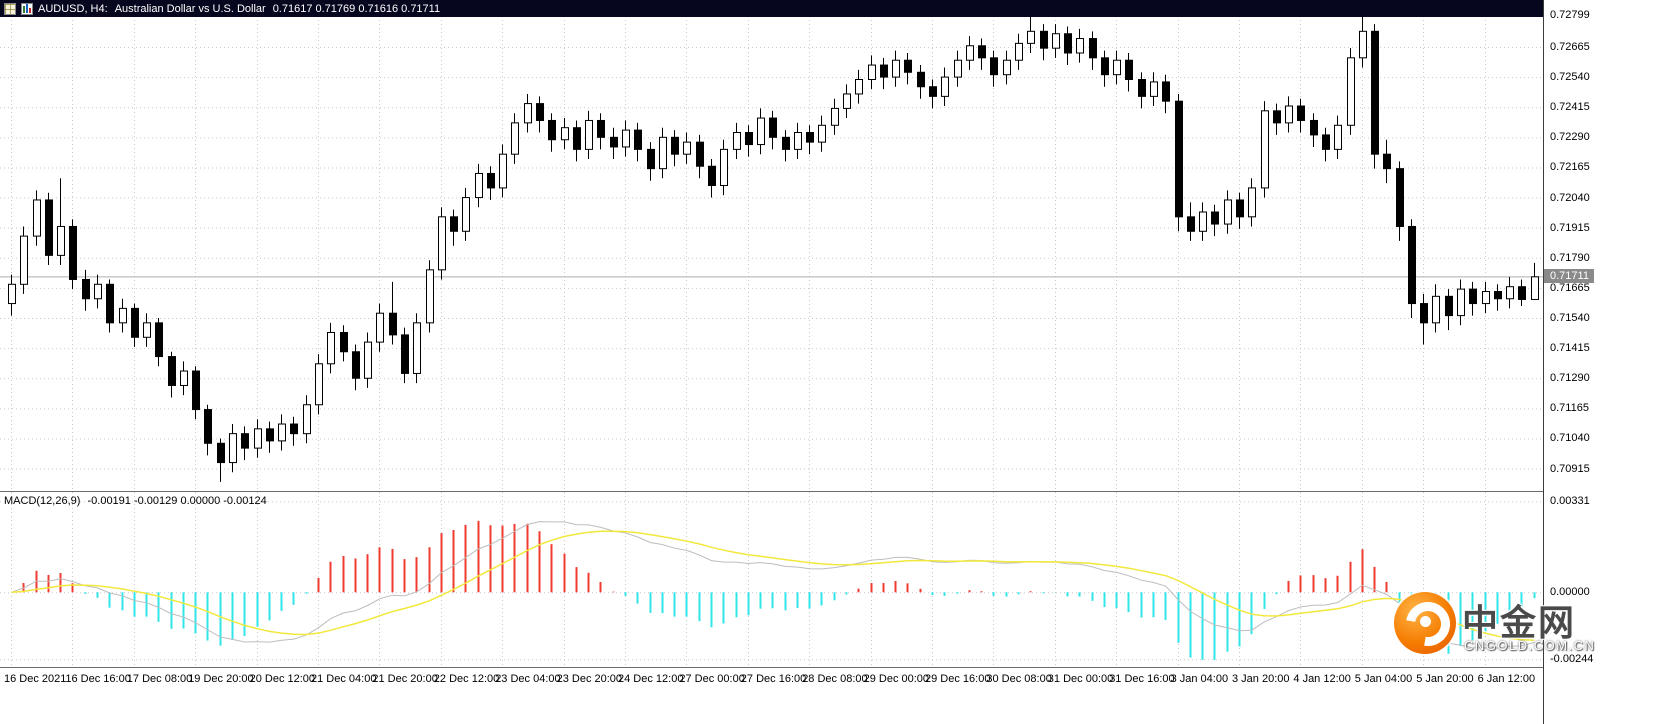  I want to click on time-axis-label: 4 Jan 12:00, so click(1322, 679).